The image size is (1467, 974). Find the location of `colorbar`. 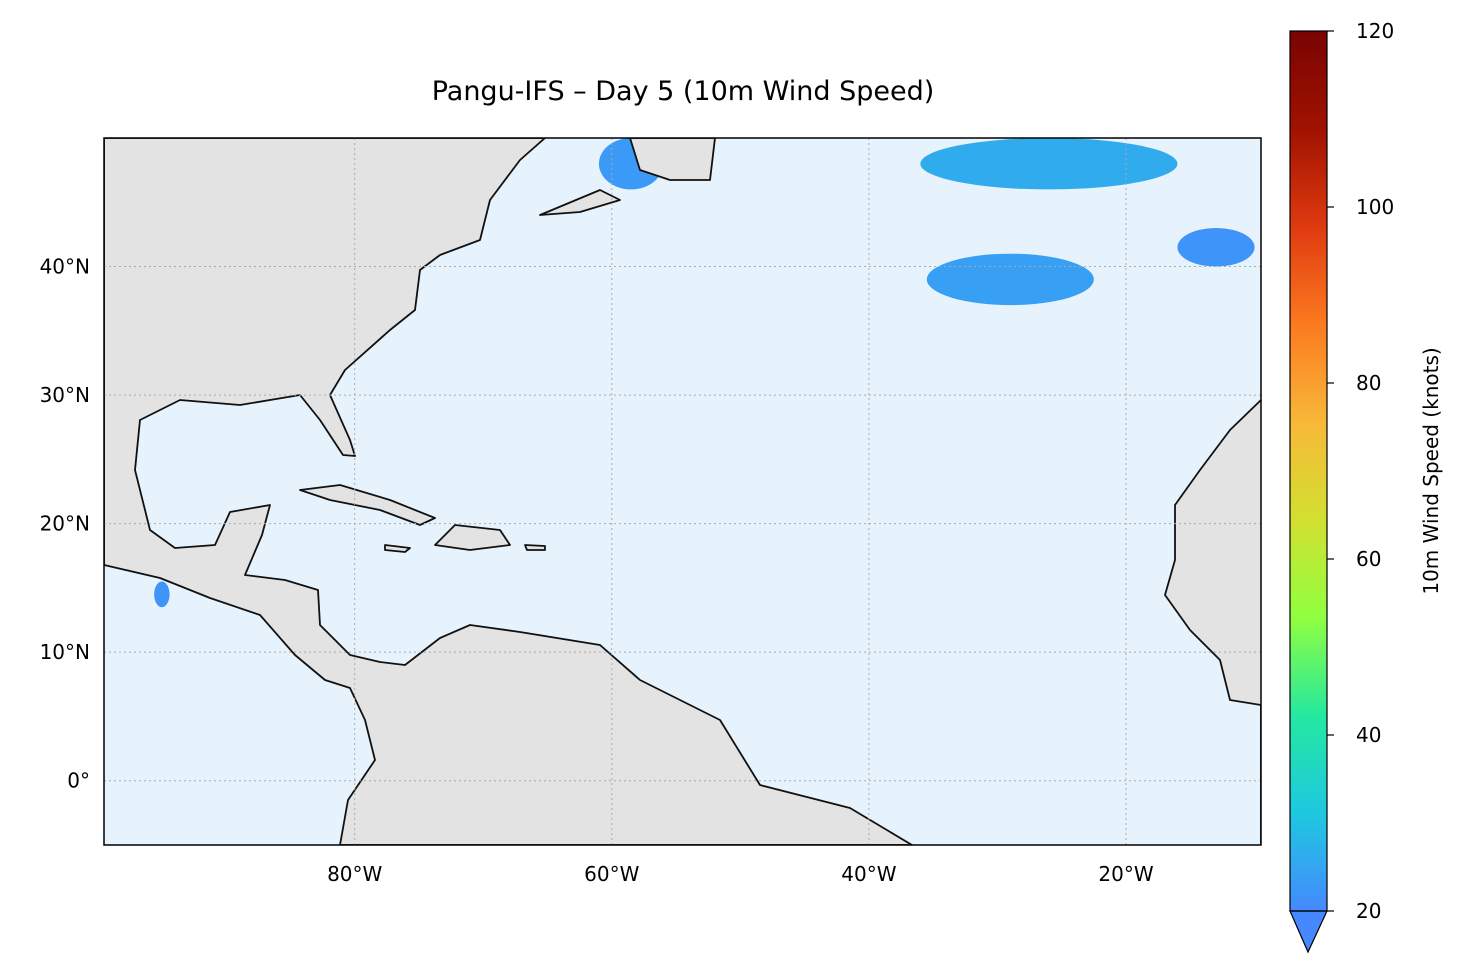

colorbar is located at coordinates (1308, 471).